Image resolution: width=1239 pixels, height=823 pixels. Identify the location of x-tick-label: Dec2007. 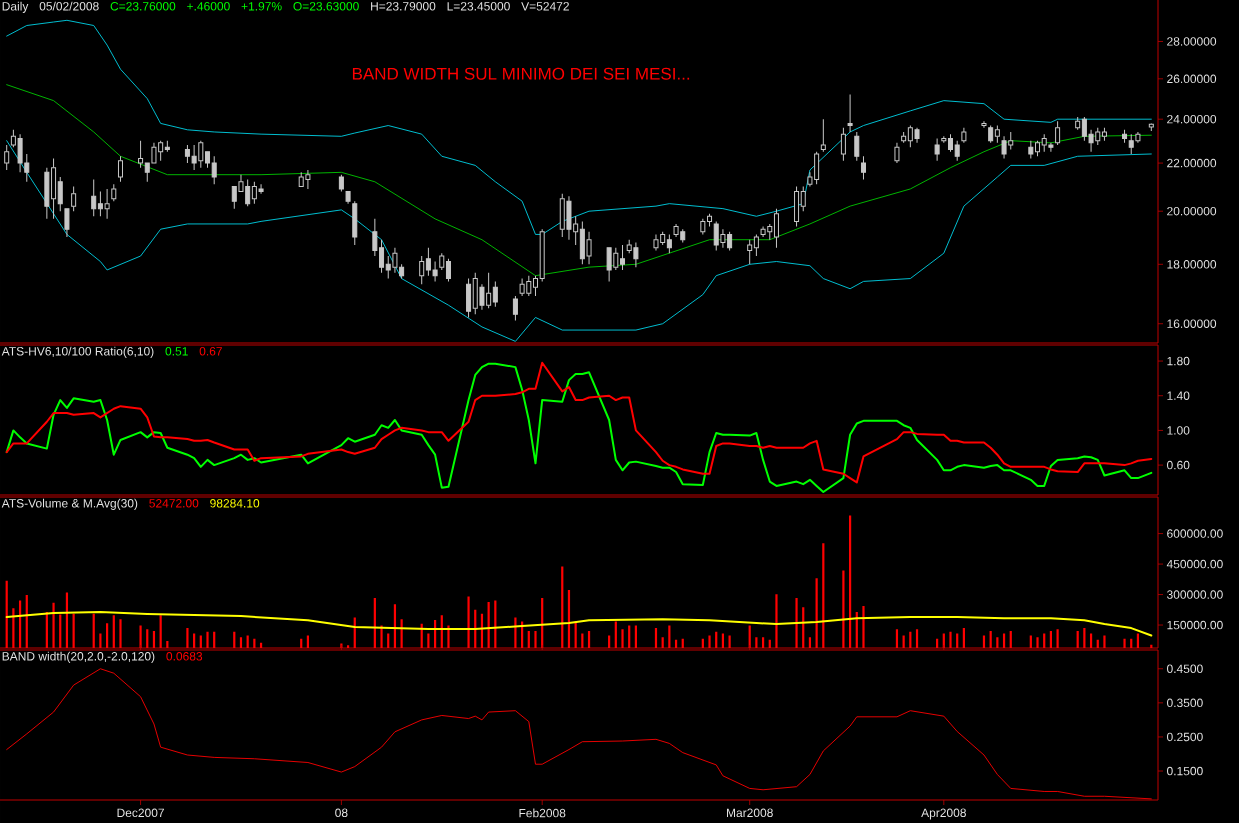
(140, 813).